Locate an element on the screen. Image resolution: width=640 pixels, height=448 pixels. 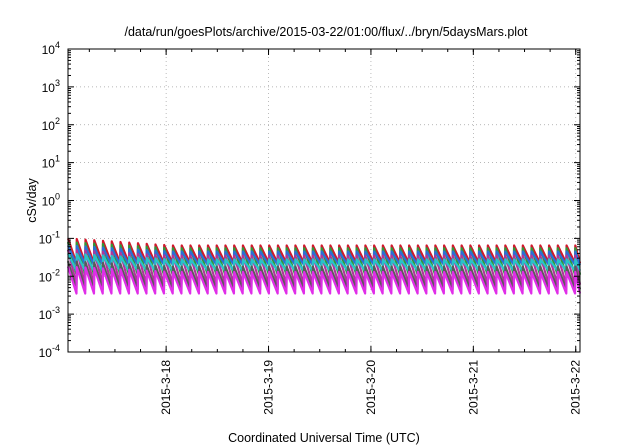
x-axis-label: Coordinated Universal Time (UTC) is located at coordinates (324, 438).